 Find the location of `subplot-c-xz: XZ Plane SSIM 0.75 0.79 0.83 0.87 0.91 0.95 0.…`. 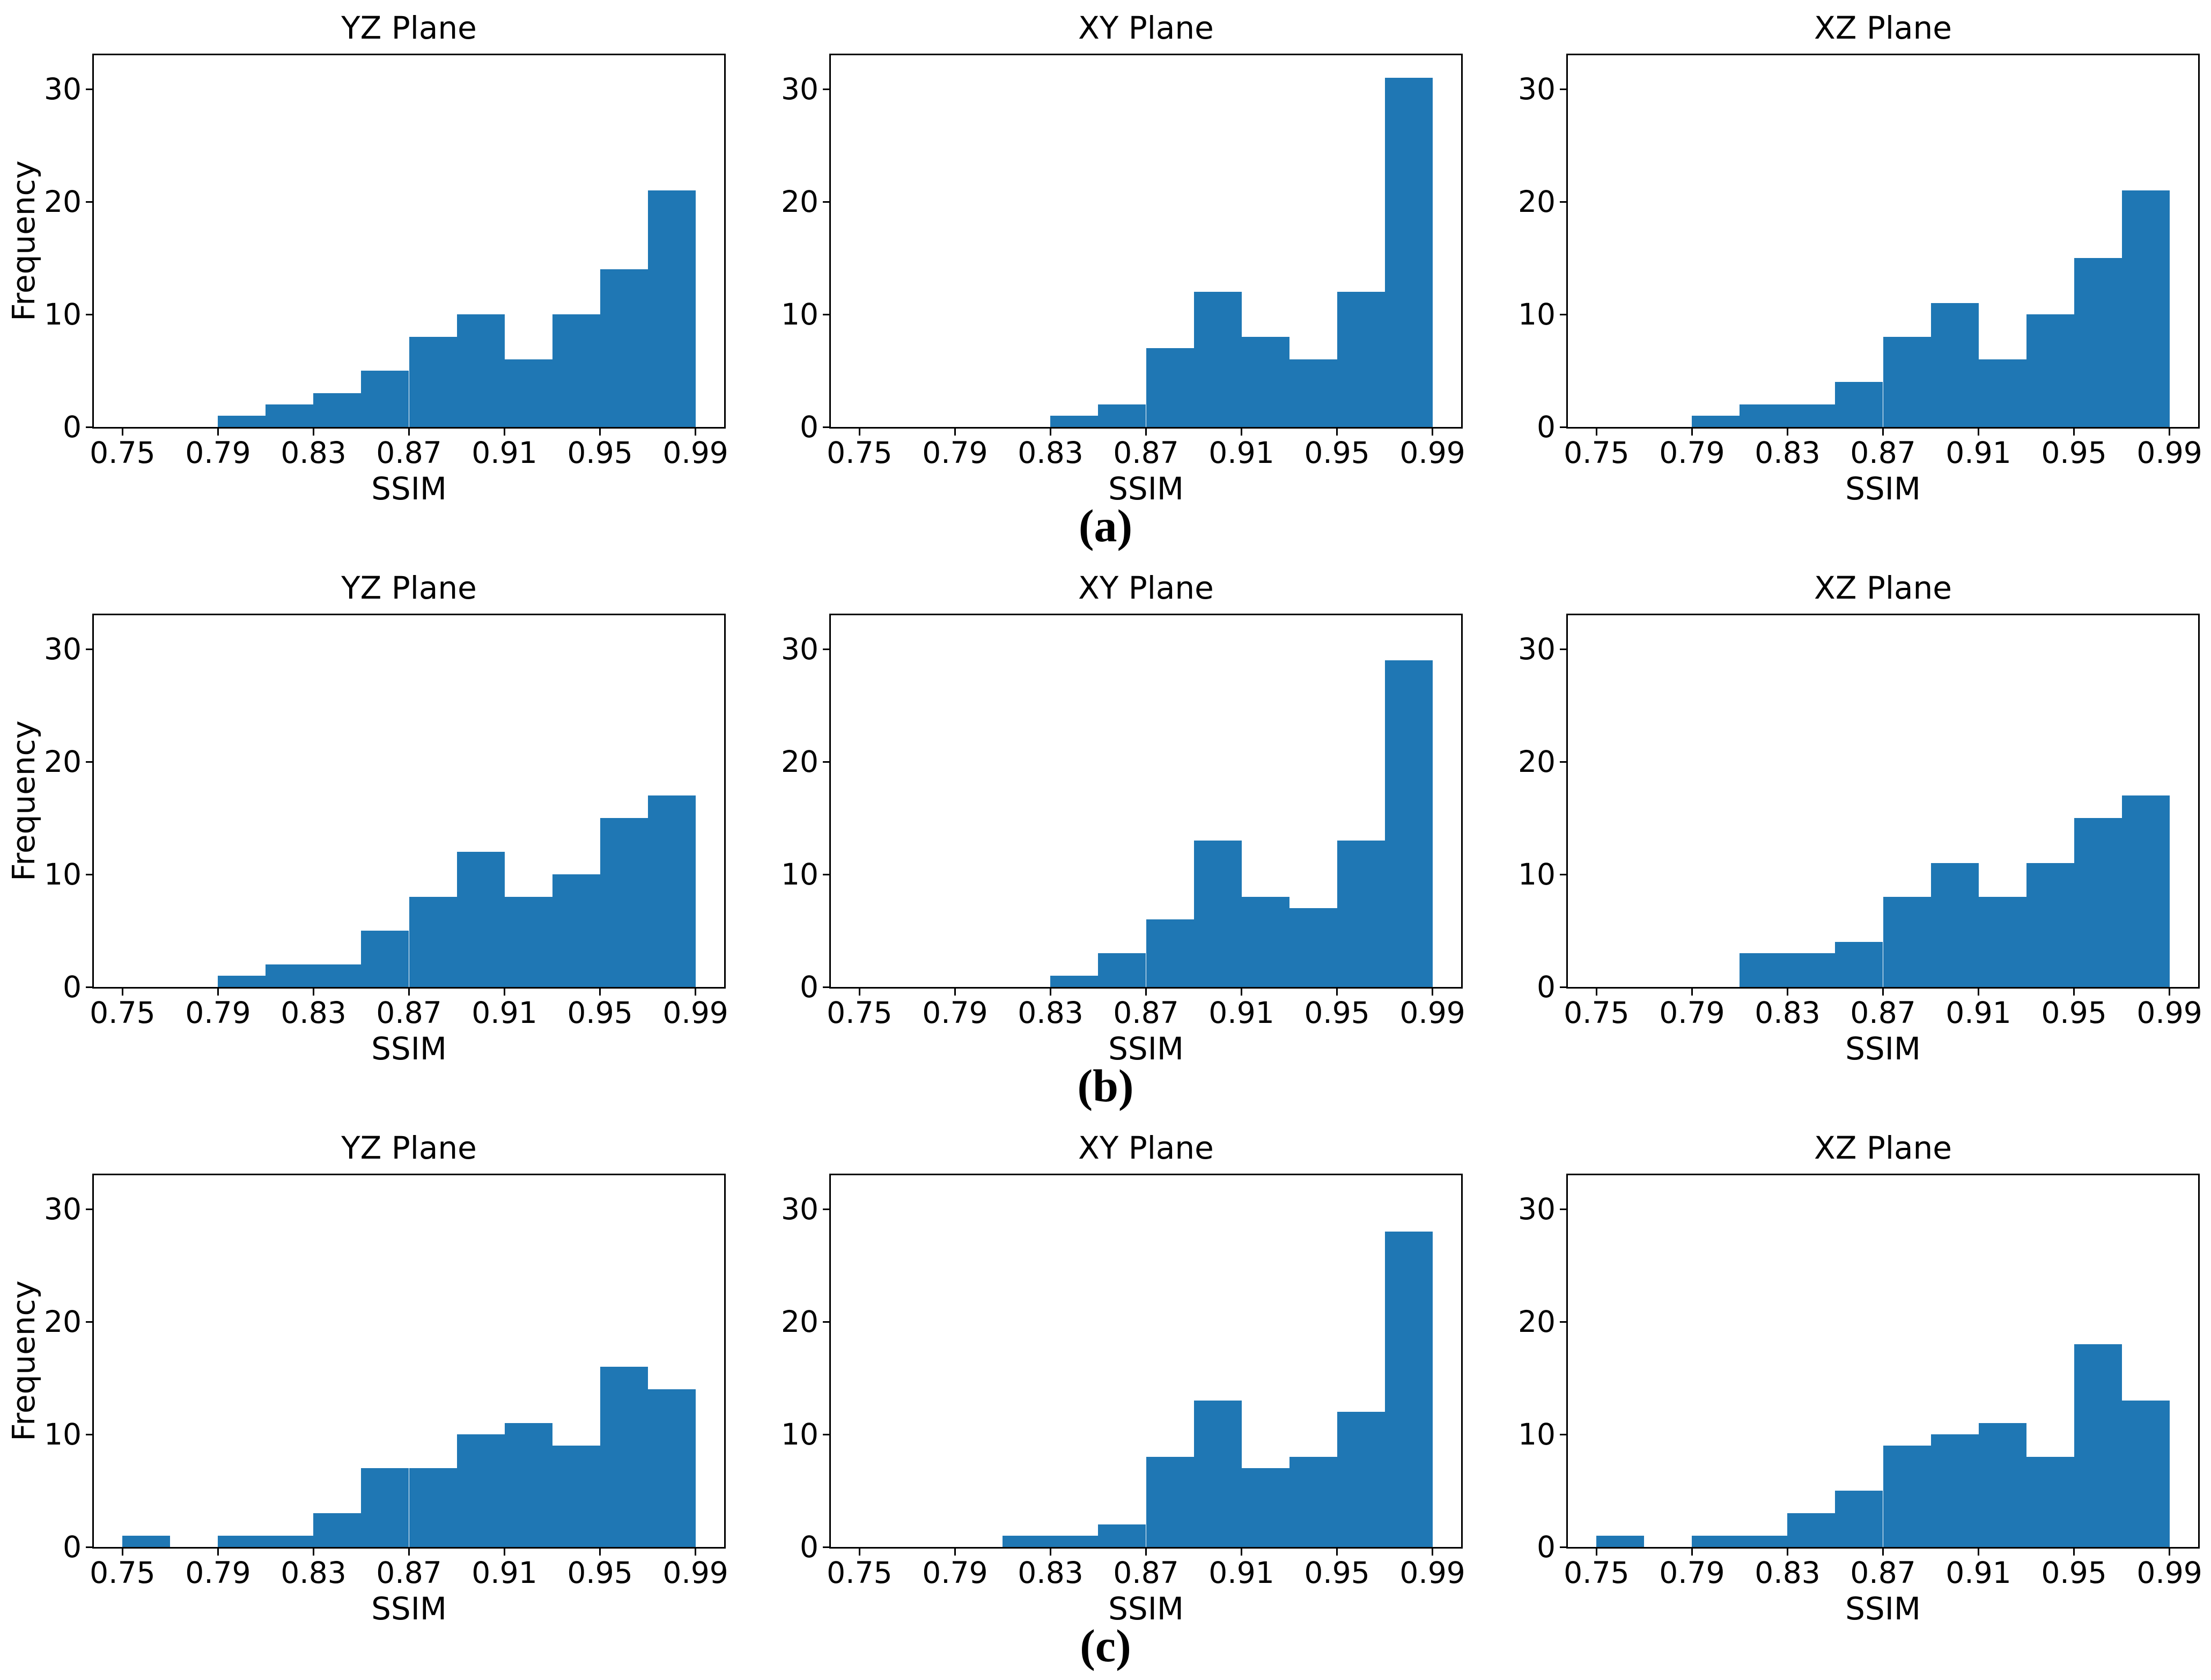

subplot-c-xz: XZ Plane SSIM 0.75 0.79 0.83 0.87 0.91 0.95 0.… is located at coordinates (1842, 1400).